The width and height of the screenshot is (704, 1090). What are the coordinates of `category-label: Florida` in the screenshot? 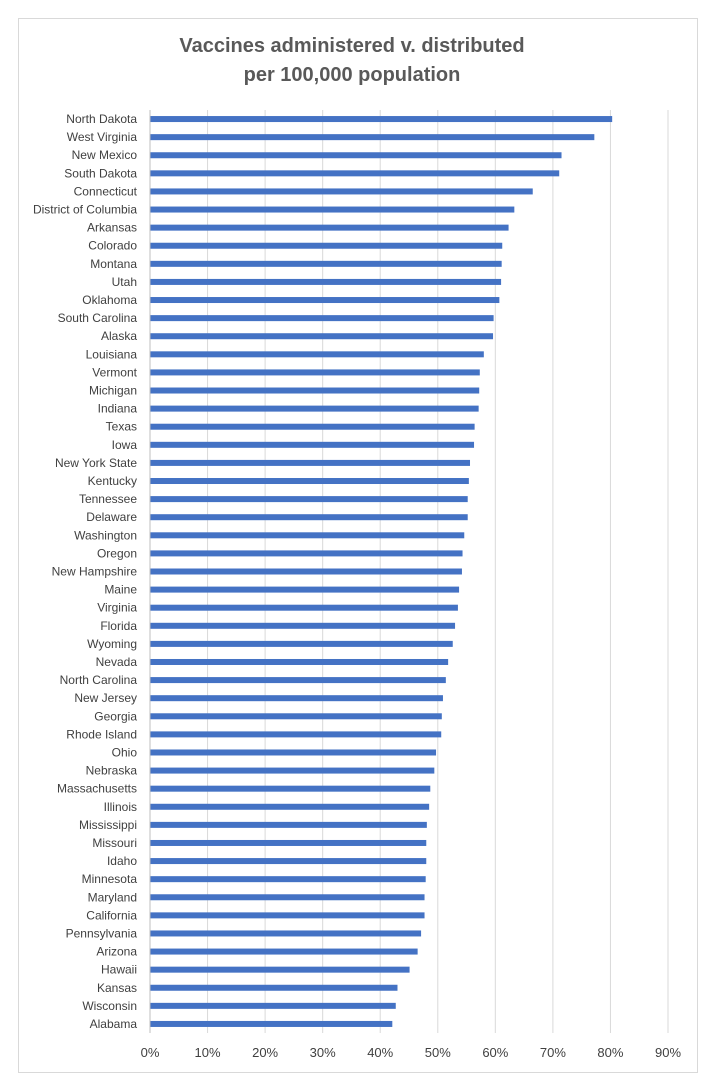 It's located at (118, 626).